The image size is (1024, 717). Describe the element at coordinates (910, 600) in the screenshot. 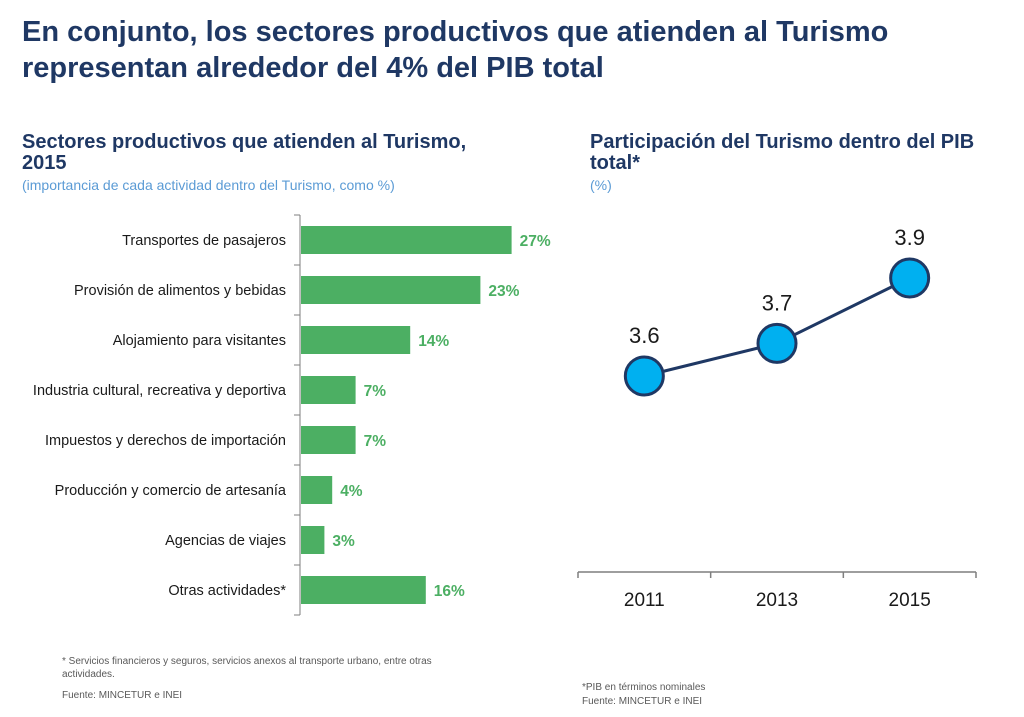

I see `line-x-tick-label: 2015` at that location.